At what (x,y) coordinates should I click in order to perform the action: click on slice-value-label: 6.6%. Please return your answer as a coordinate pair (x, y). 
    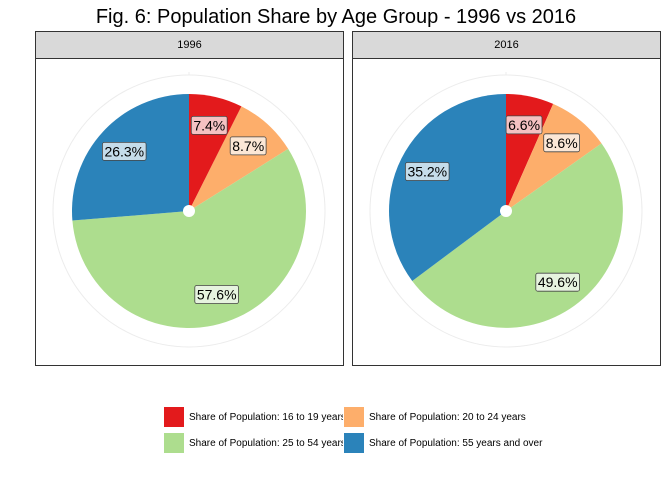
    Looking at the image, I should click on (524, 125).